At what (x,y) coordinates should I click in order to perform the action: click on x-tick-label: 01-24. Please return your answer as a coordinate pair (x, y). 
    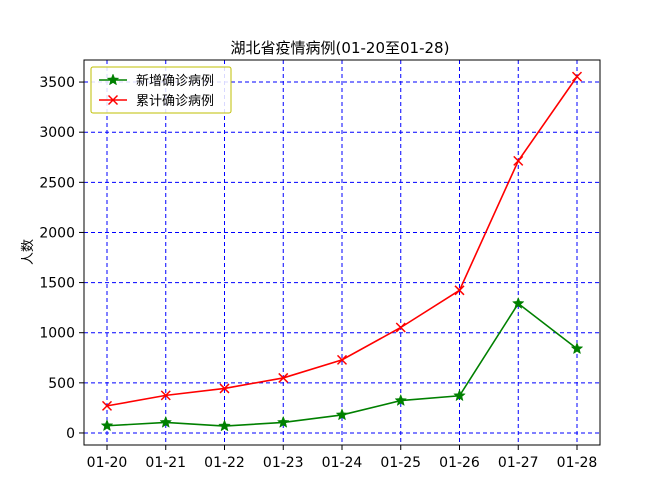
    Looking at the image, I should click on (342, 463).